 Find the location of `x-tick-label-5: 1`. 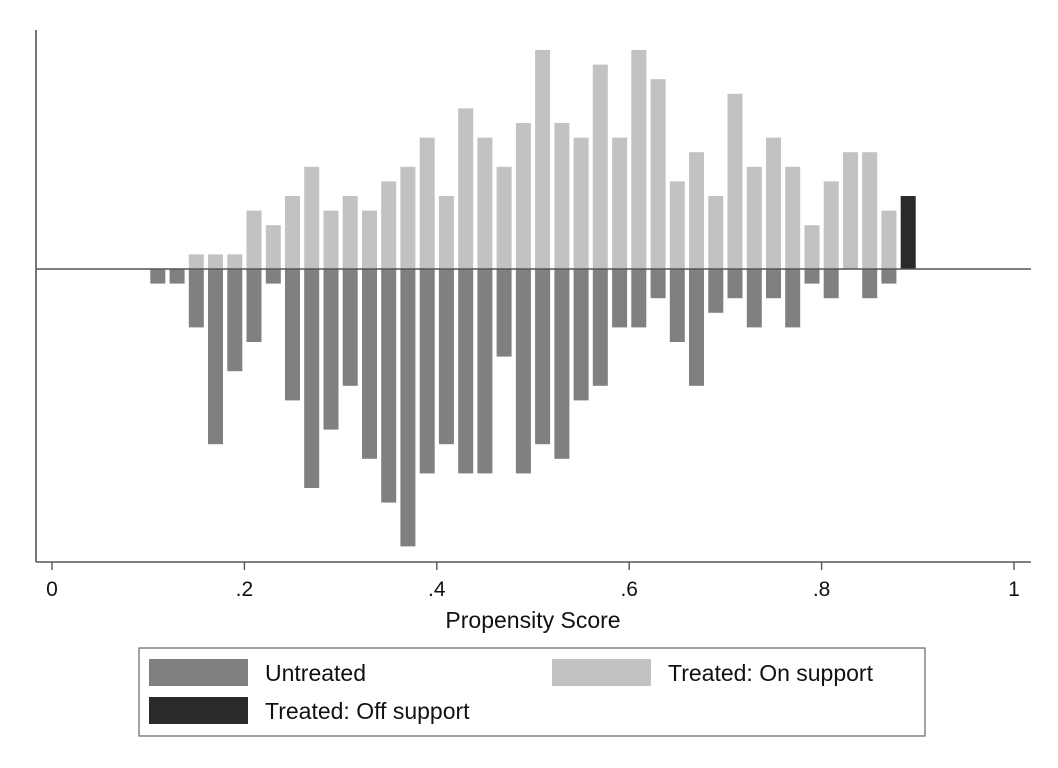

x-tick-label-5: 1 is located at coordinates (1014, 589).